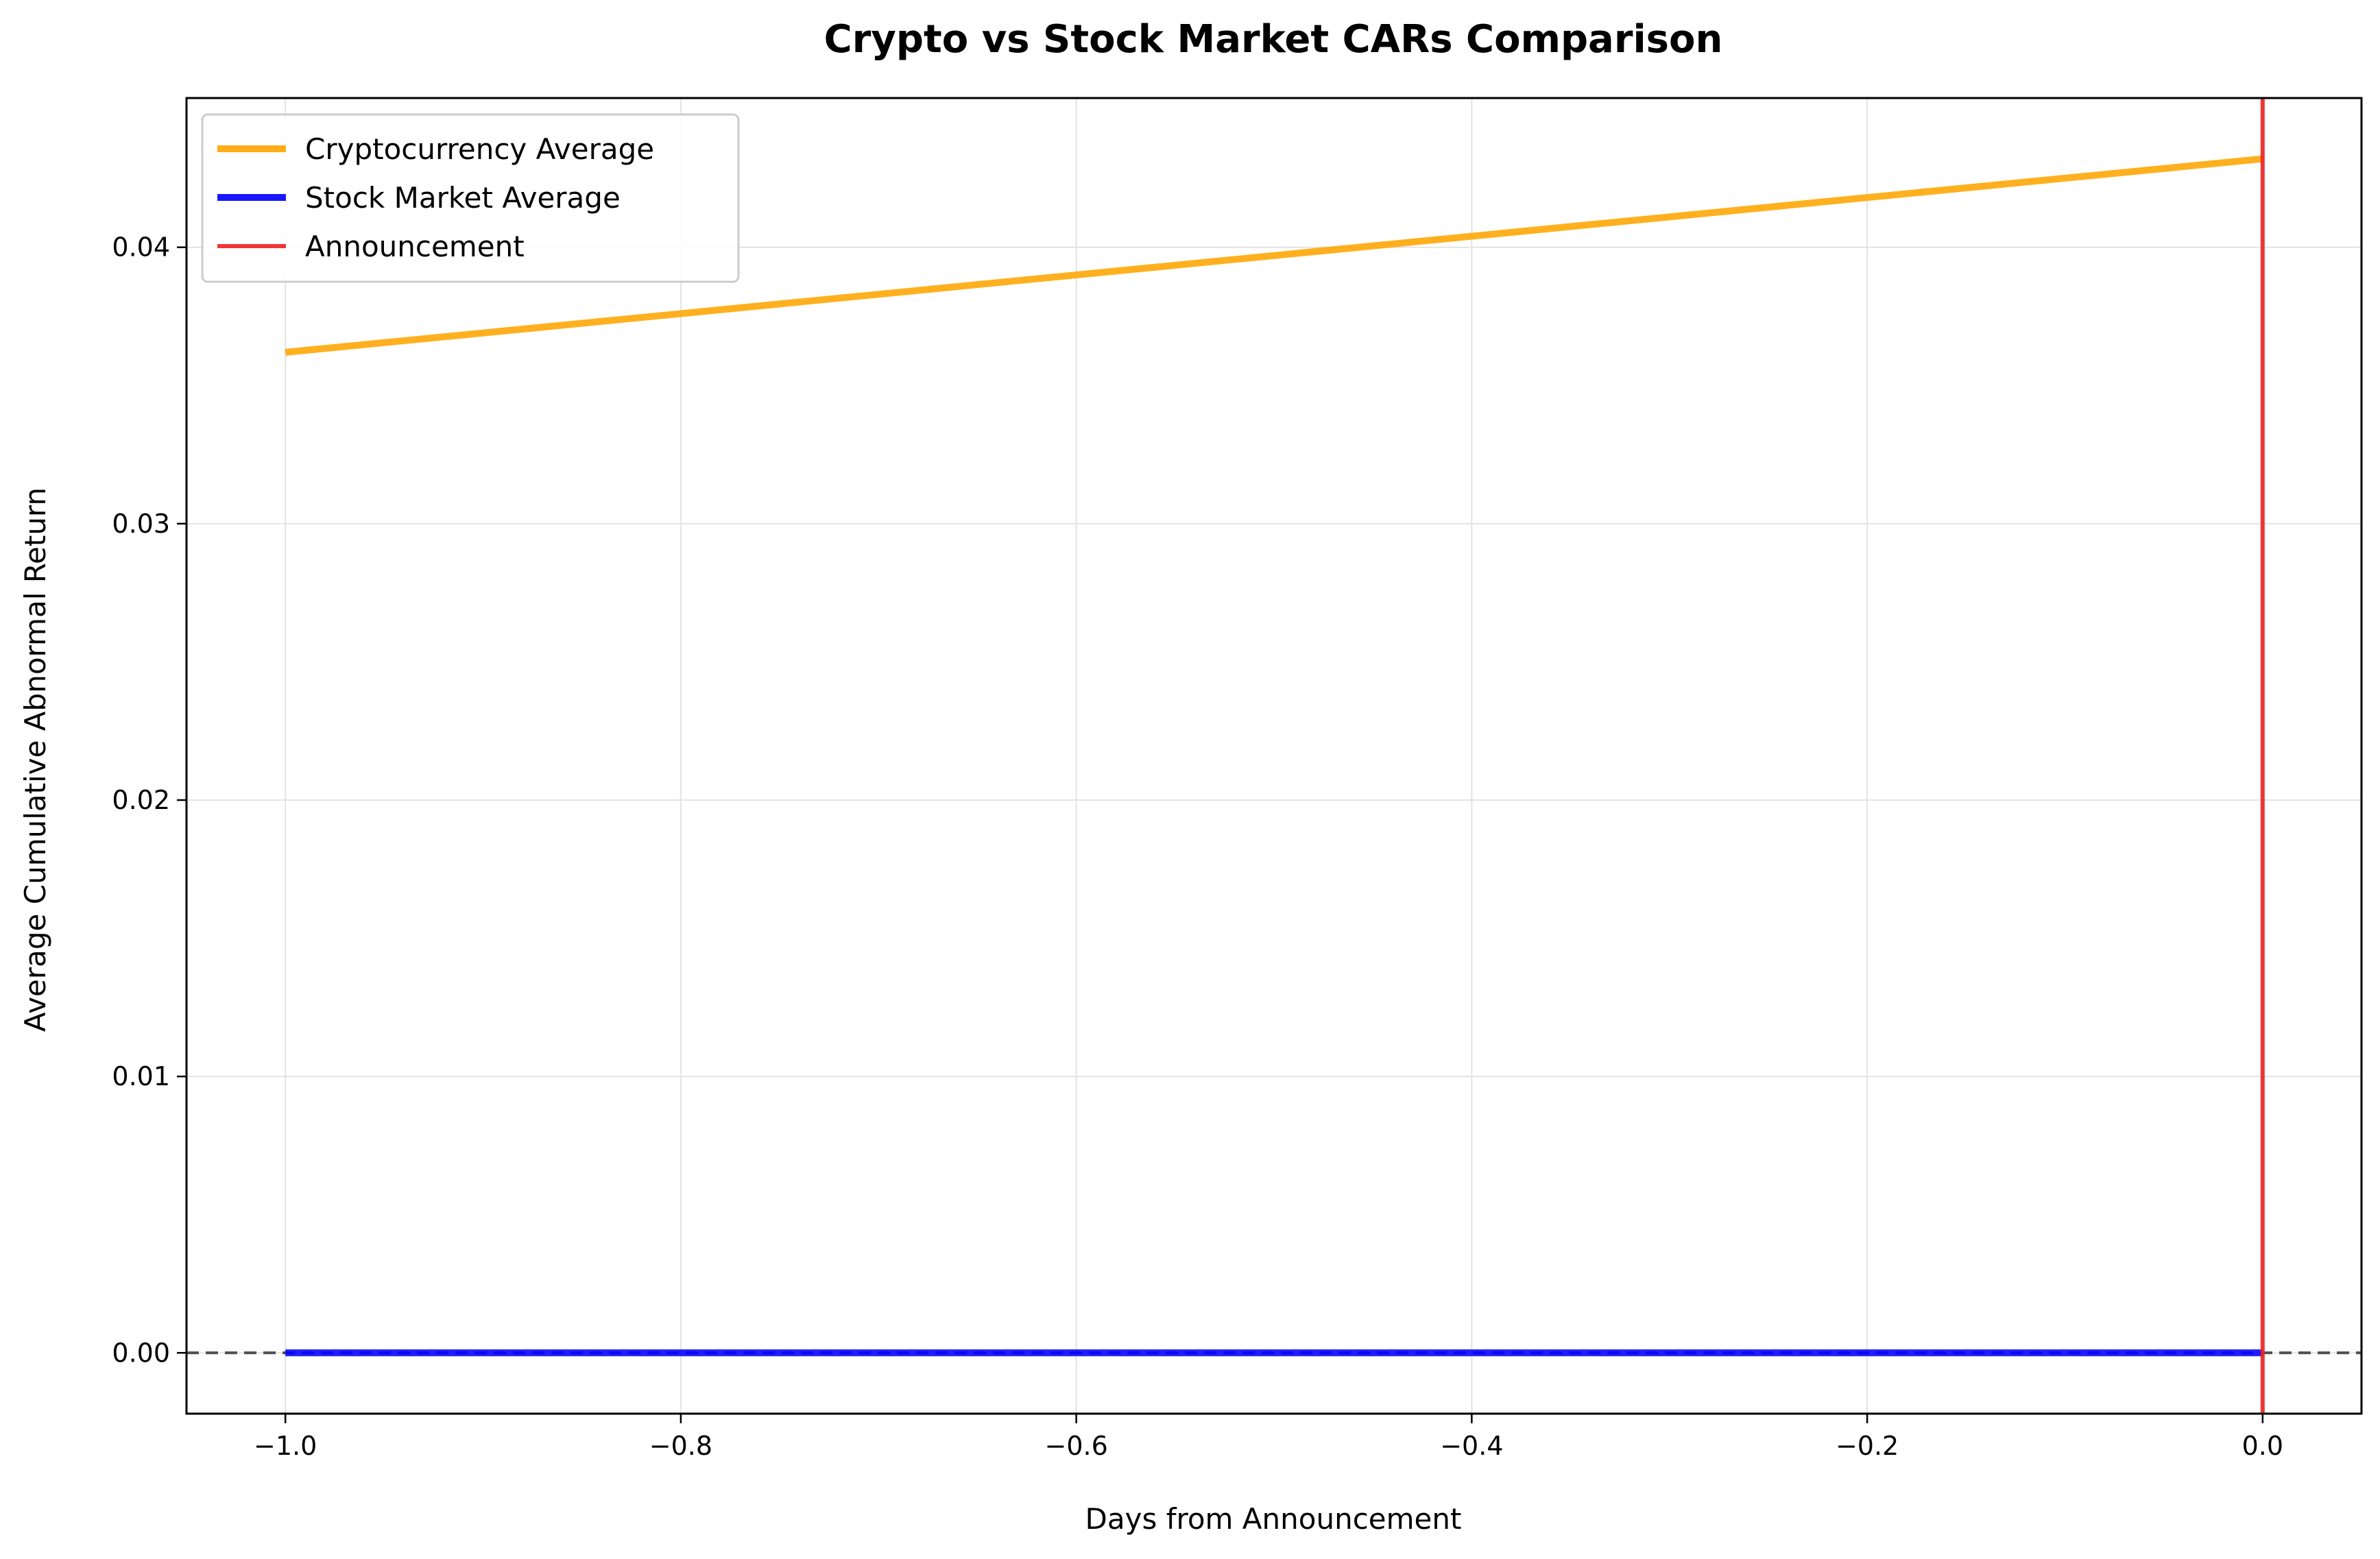 The width and height of the screenshot is (2380, 1559). I want to click on legend-box, so click(470, 198).